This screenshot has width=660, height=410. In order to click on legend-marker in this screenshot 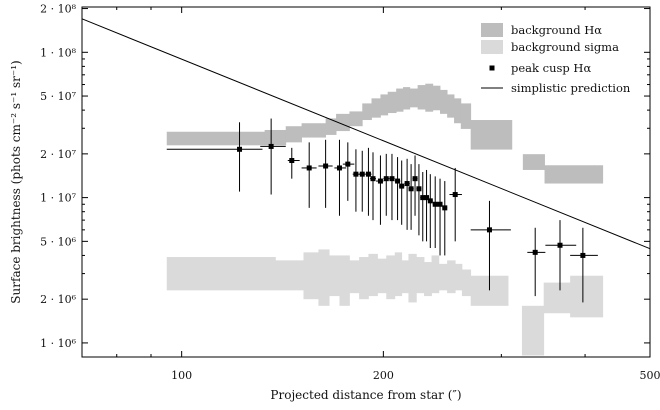, I will do `click(492, 68)`.